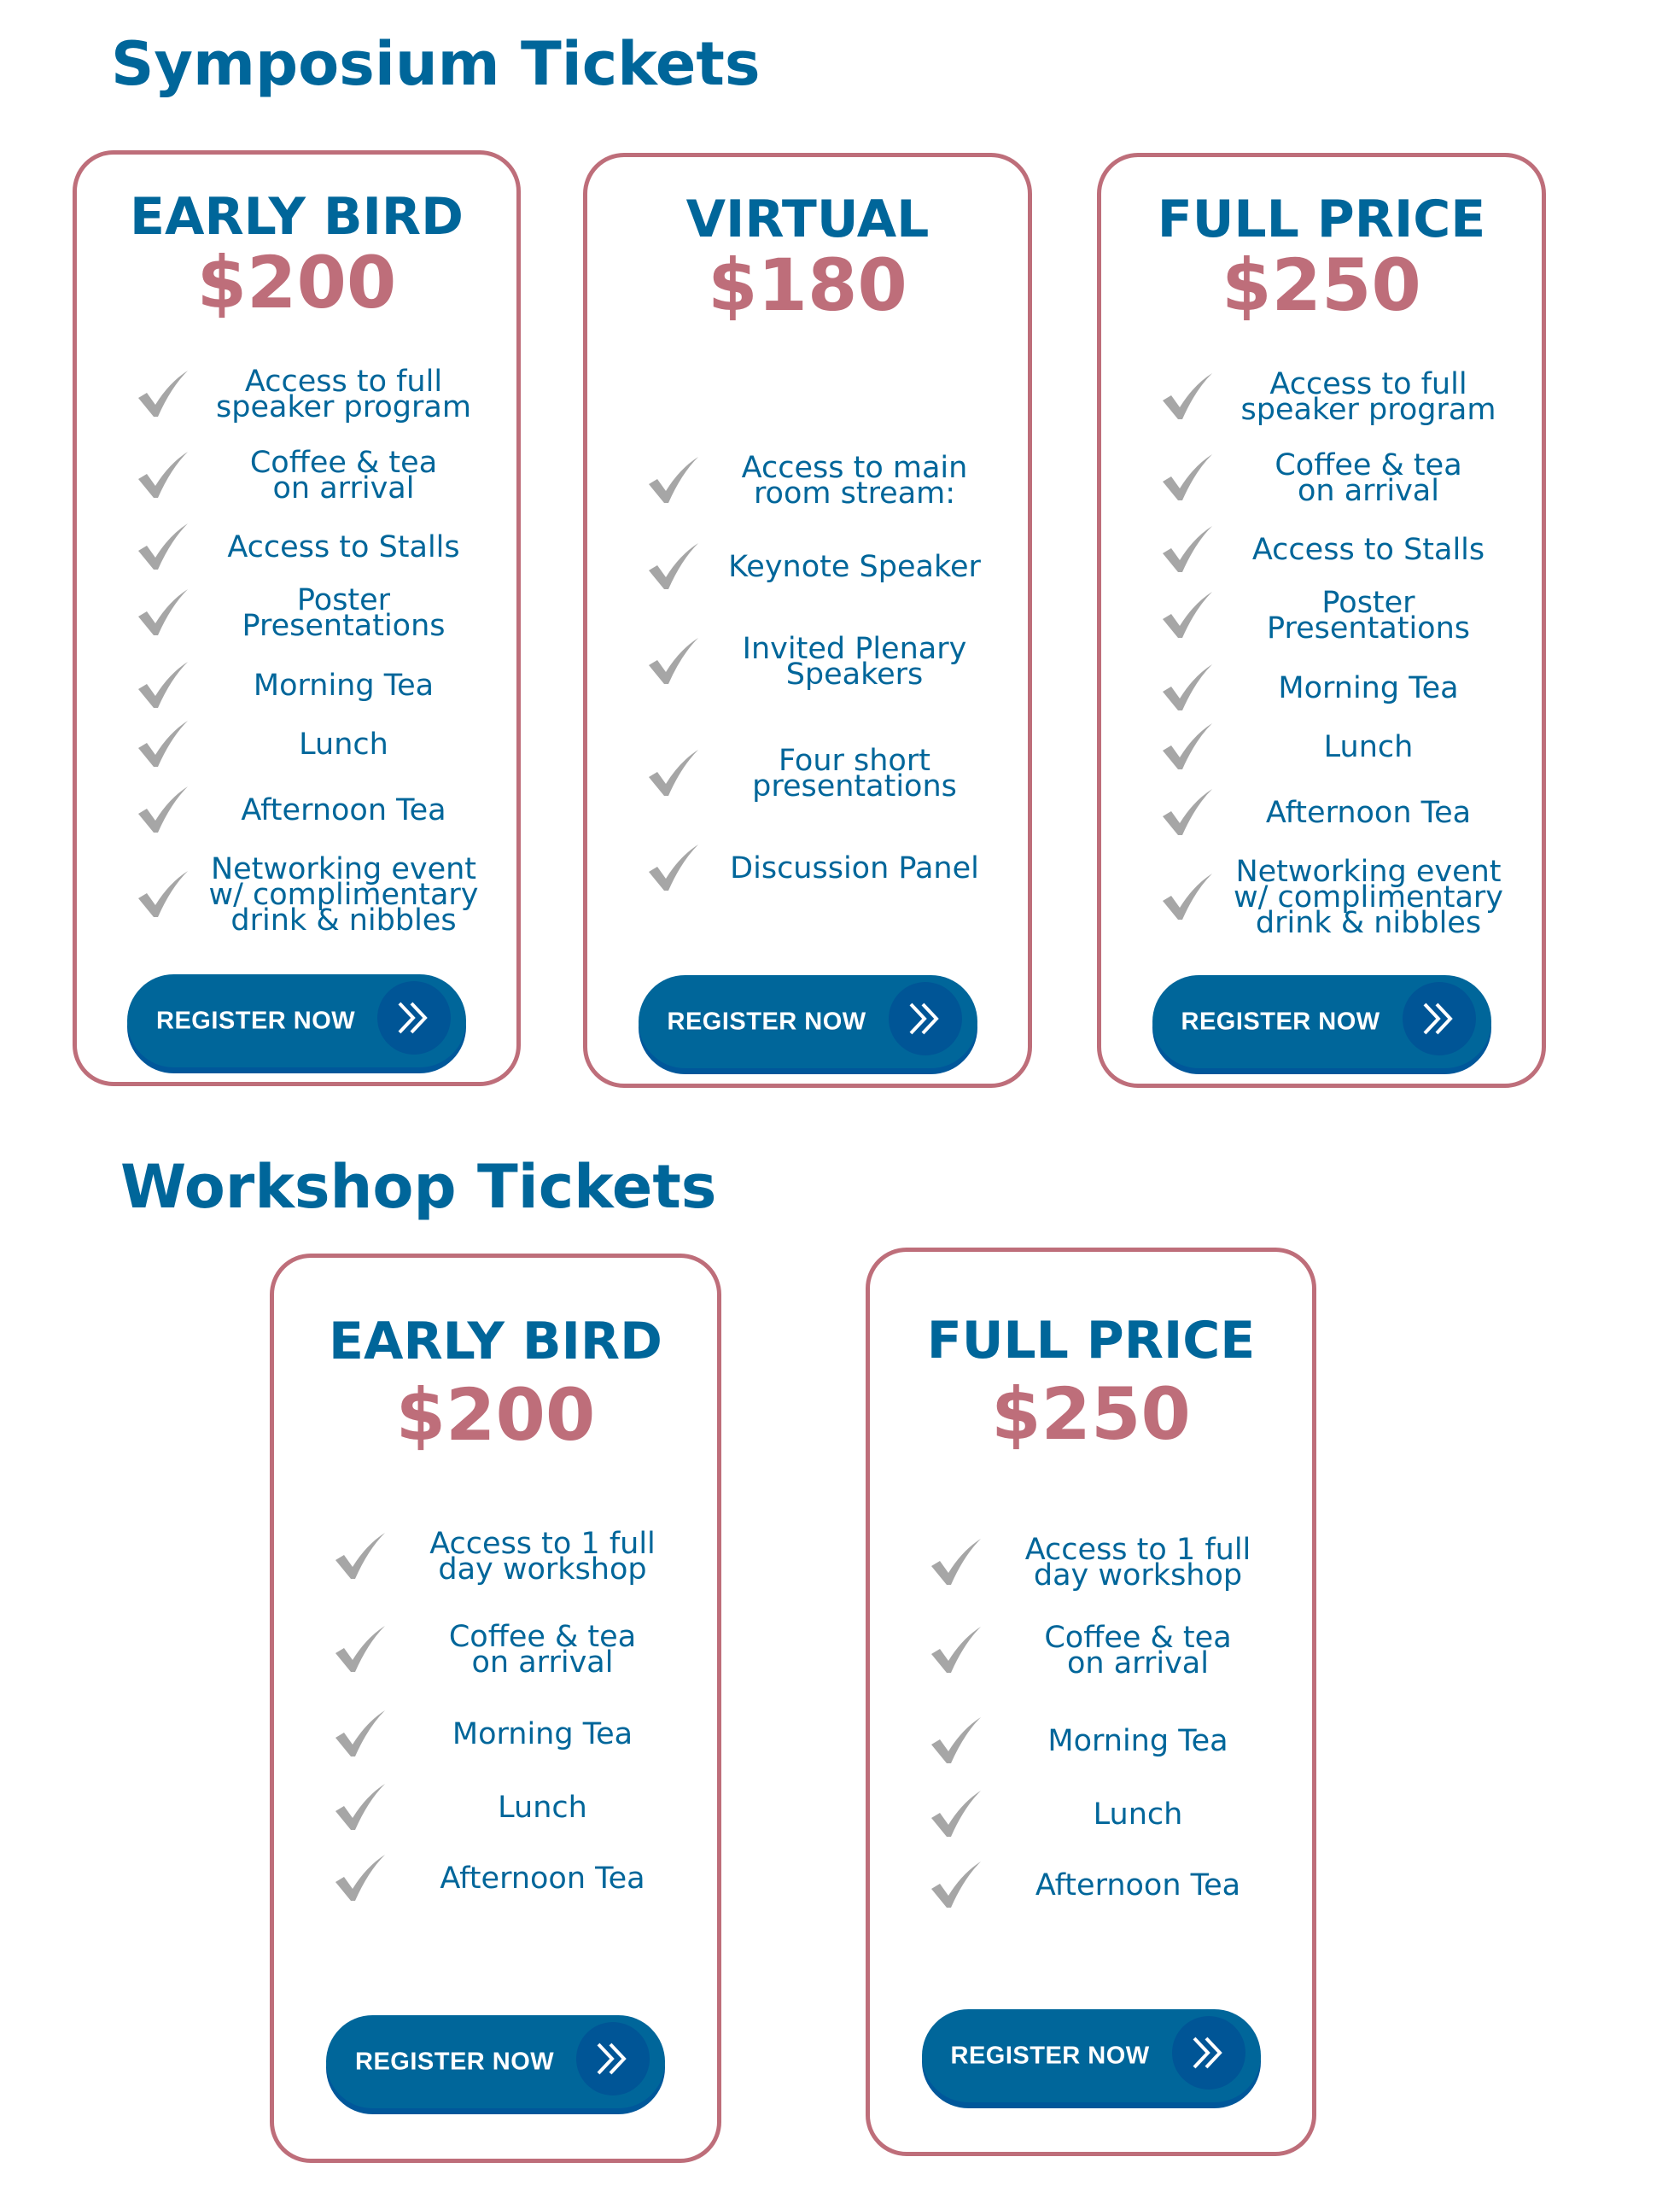 The image size is (1680, 2186). I want to click on plan-price: $180, so click(807, 285).